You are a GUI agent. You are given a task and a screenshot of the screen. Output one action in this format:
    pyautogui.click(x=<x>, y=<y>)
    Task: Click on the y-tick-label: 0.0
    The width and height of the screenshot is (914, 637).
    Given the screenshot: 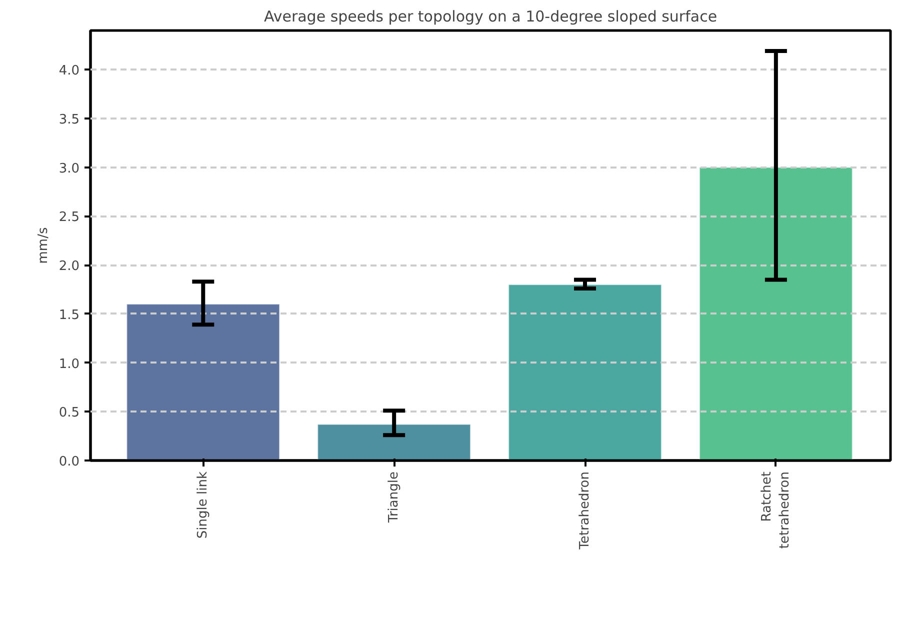 What is the action you would take?
    pyautogui.click(x=69, y=462)
    